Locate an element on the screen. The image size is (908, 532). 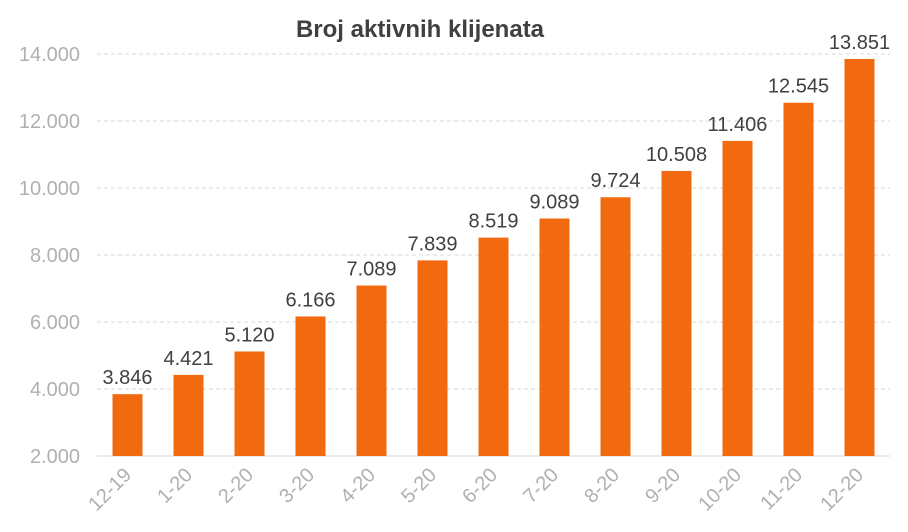
x-tick-label: 8-20 is located at coordinates (602, 486).